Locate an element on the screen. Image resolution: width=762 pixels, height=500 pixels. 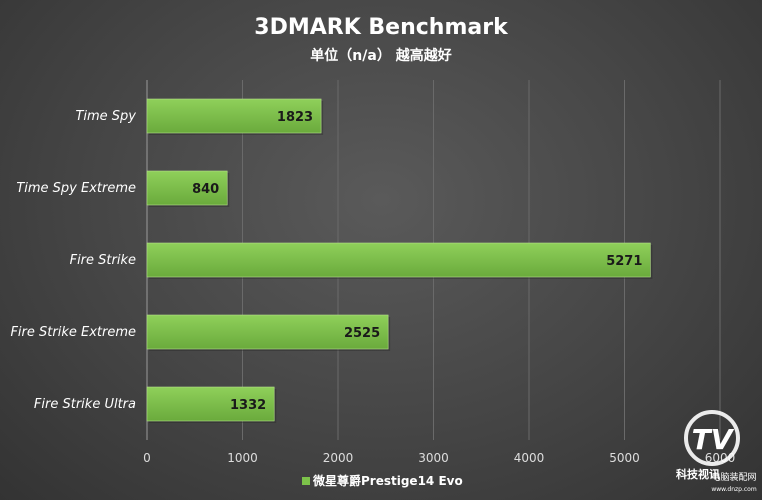
bar-value-label: 1332 is located at coordinates (248, 405).